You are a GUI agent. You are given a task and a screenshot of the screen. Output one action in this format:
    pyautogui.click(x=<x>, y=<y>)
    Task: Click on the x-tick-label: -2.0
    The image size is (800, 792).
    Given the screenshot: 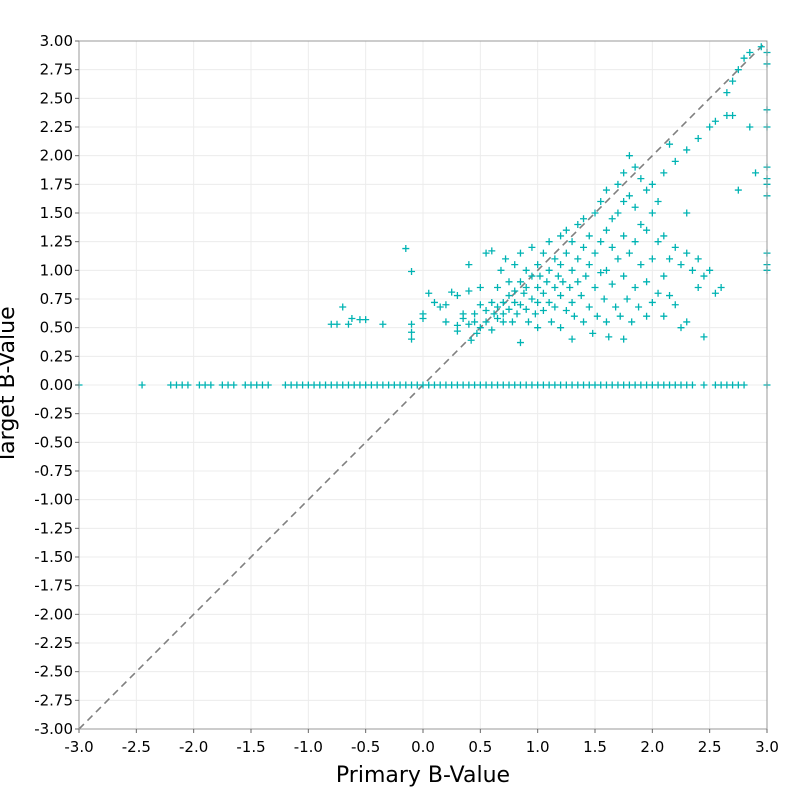 What is the action you would take?
    pyautogui.click(x=193, y=747)
    